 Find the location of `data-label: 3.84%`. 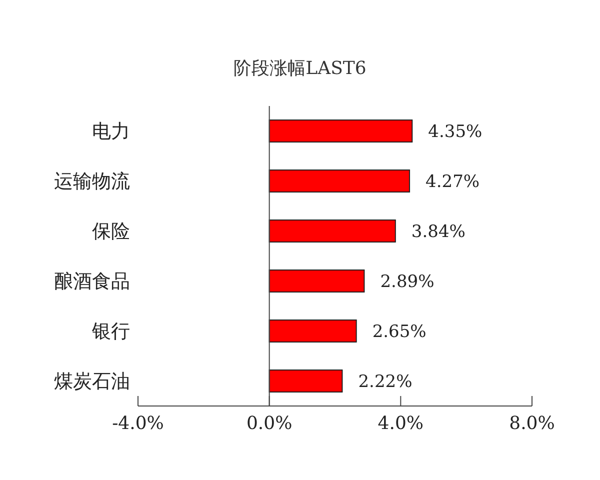

data-label: 3.84% is located at coordinates (438, 232).